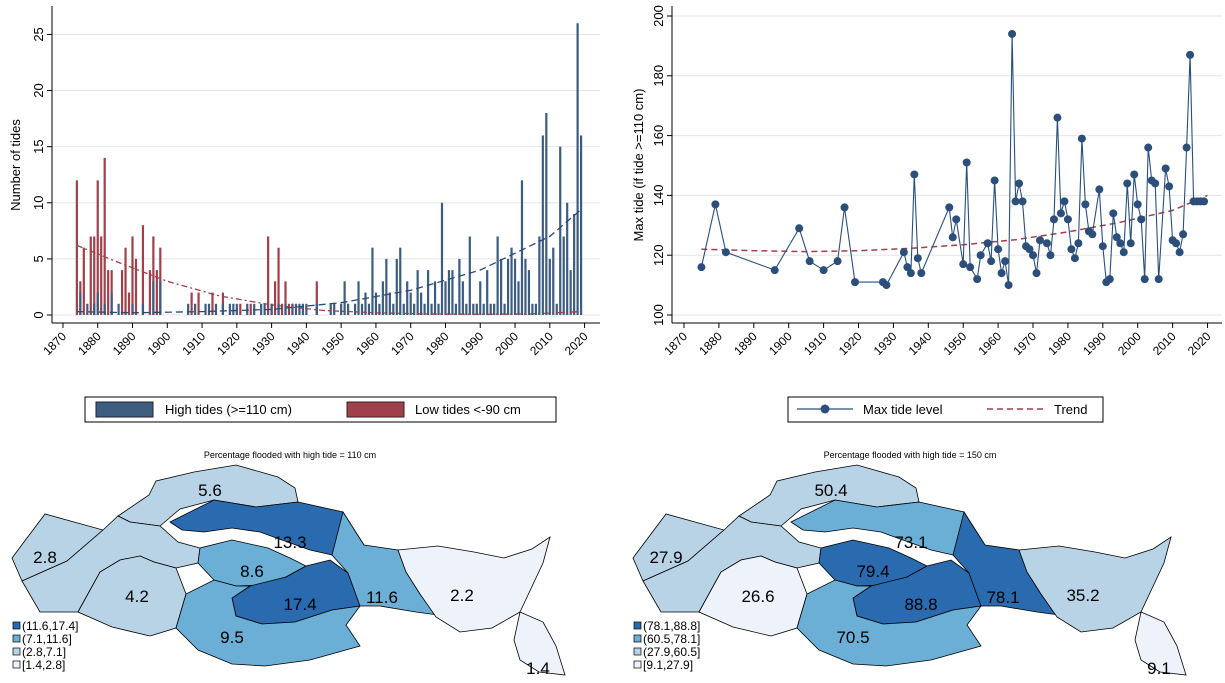  I want to click on c2-x-tick-label: 1940, so click(920, 343).